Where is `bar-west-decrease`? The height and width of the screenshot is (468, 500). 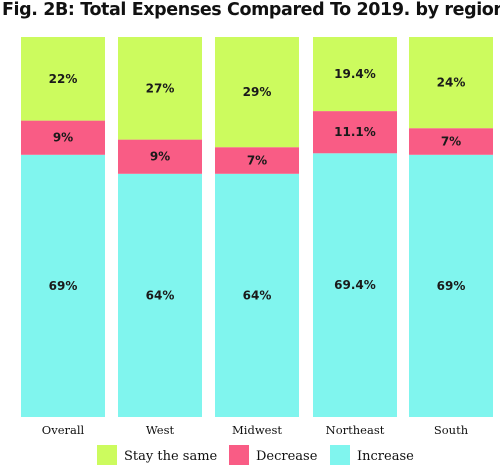
bar-west-decrease is located at coordinates (160, 156).